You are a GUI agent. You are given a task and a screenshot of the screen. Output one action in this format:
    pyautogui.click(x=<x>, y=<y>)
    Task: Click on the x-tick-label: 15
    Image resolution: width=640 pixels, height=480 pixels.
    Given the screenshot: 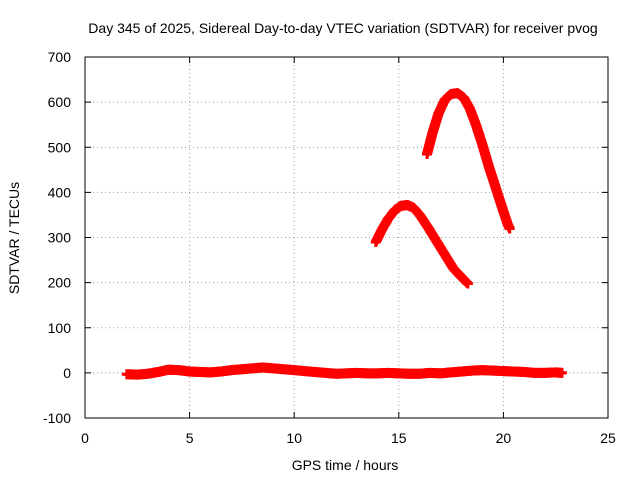 What is the action you would take?
    pyautogui.click(x=399, y=438)
    